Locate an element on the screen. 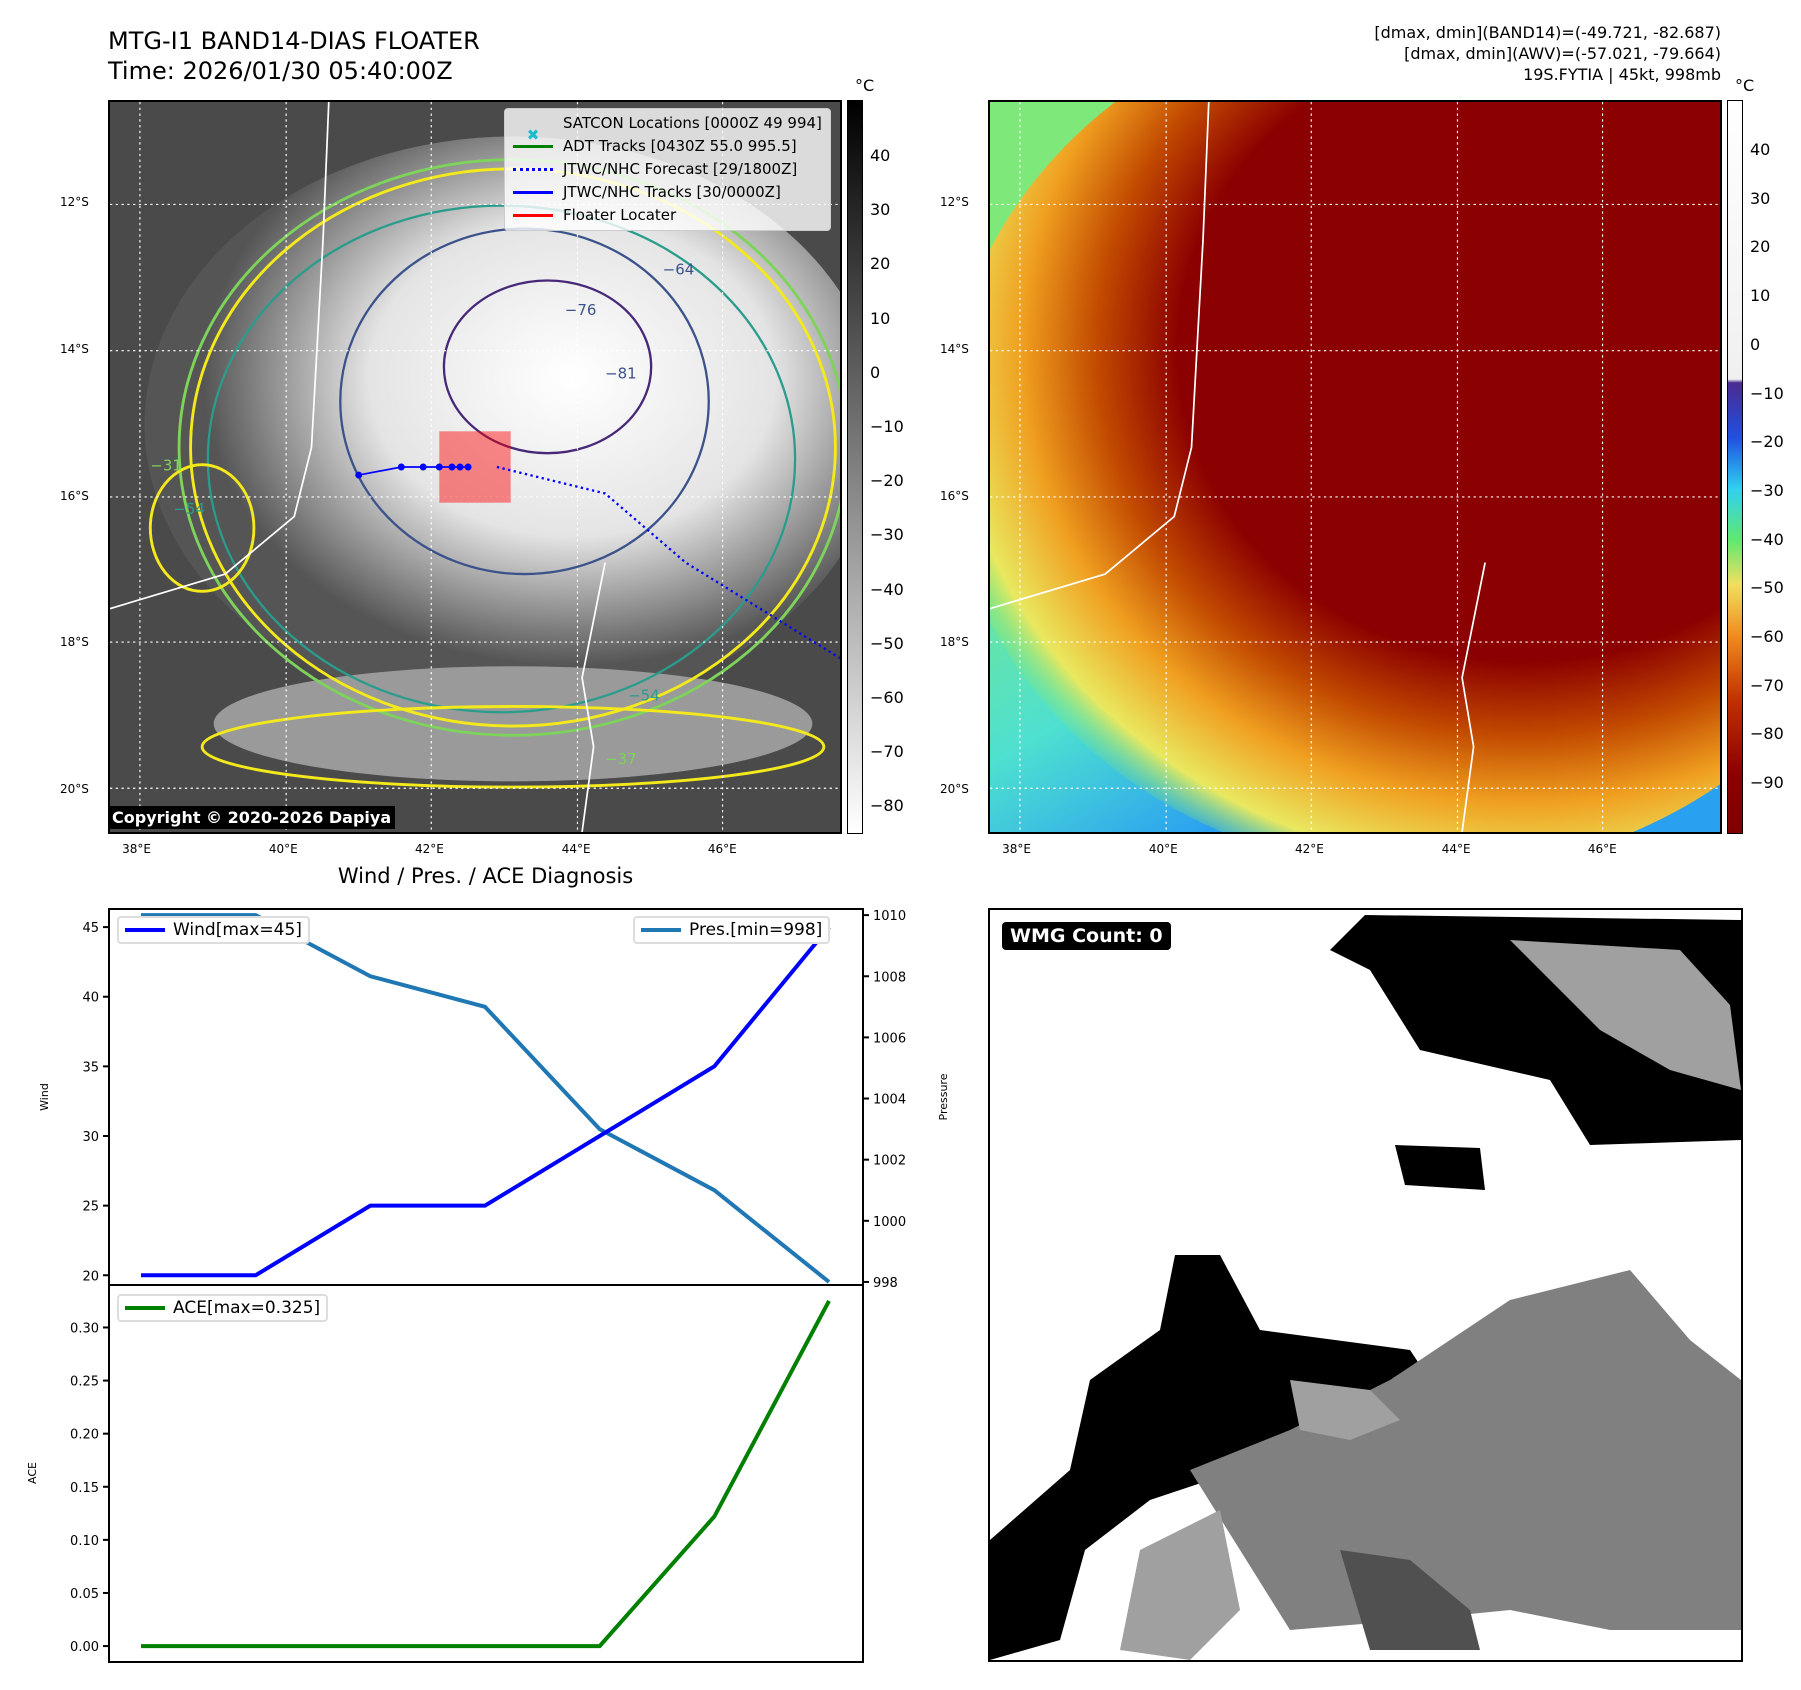 The height and width of the screenshot is (1690, 1801). contour-label: −64 is located at coordinates (679, 270).